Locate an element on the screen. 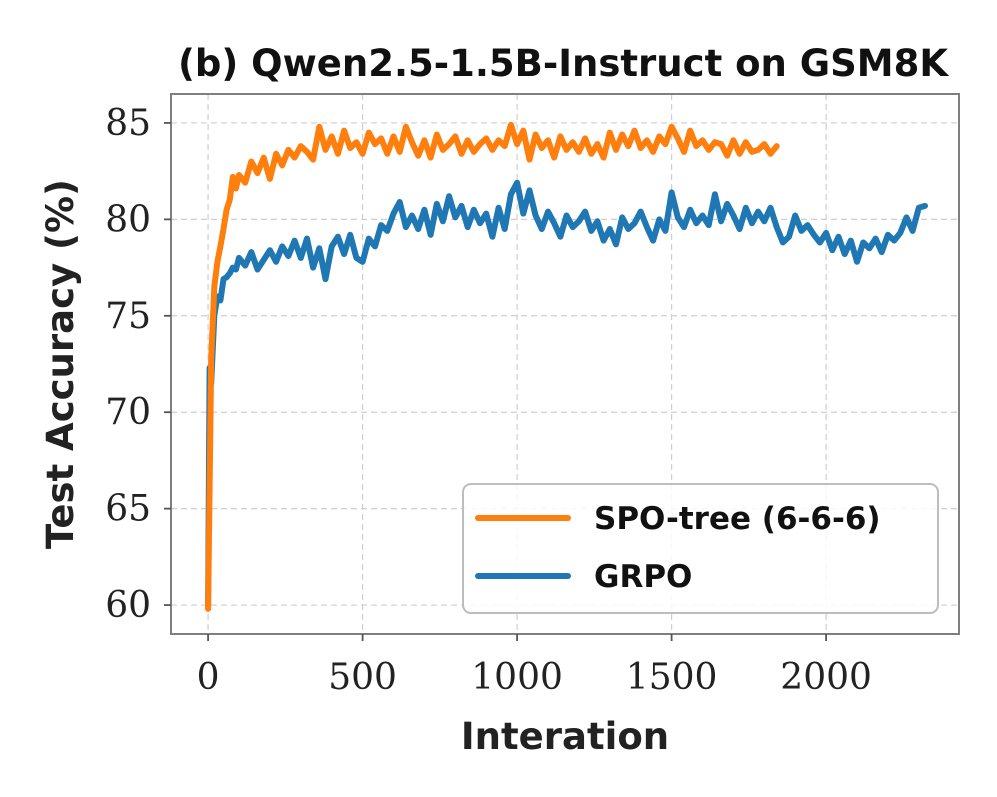 Image resolution: width=997 pixels, height=797 pixels. legend-label-grpo: GRPO is located at coordinates (643, 577).